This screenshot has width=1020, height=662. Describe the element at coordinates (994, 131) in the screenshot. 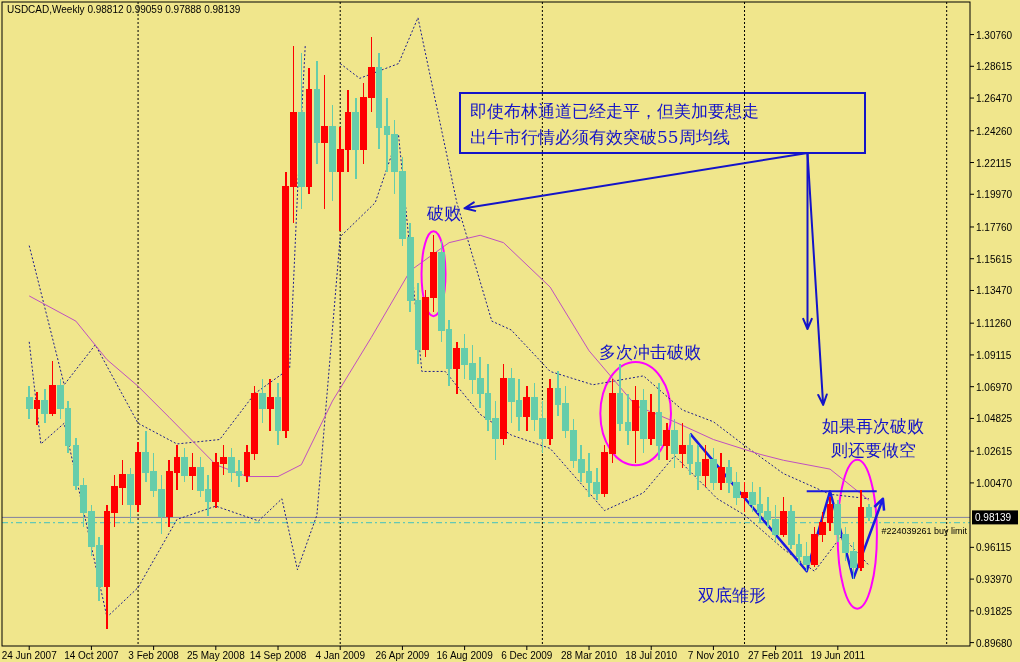

I see `y-tick-label: 1.24260` at that location.